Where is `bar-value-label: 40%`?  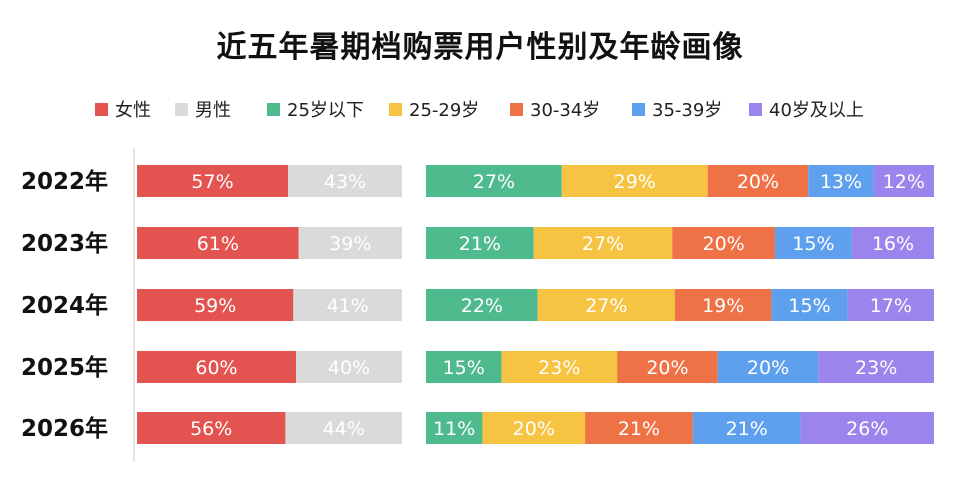
bar-value-label: 40% is located at coordinates (349, 368).